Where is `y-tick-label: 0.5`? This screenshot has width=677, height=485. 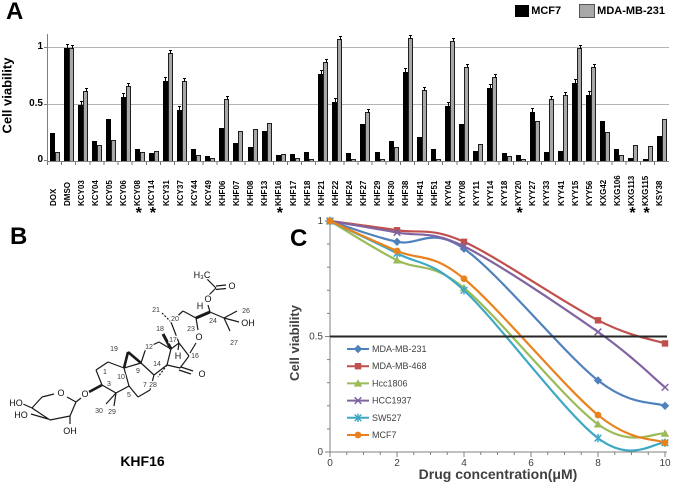 y-tick-label: 0.5 is located at coordinates (316, 337).